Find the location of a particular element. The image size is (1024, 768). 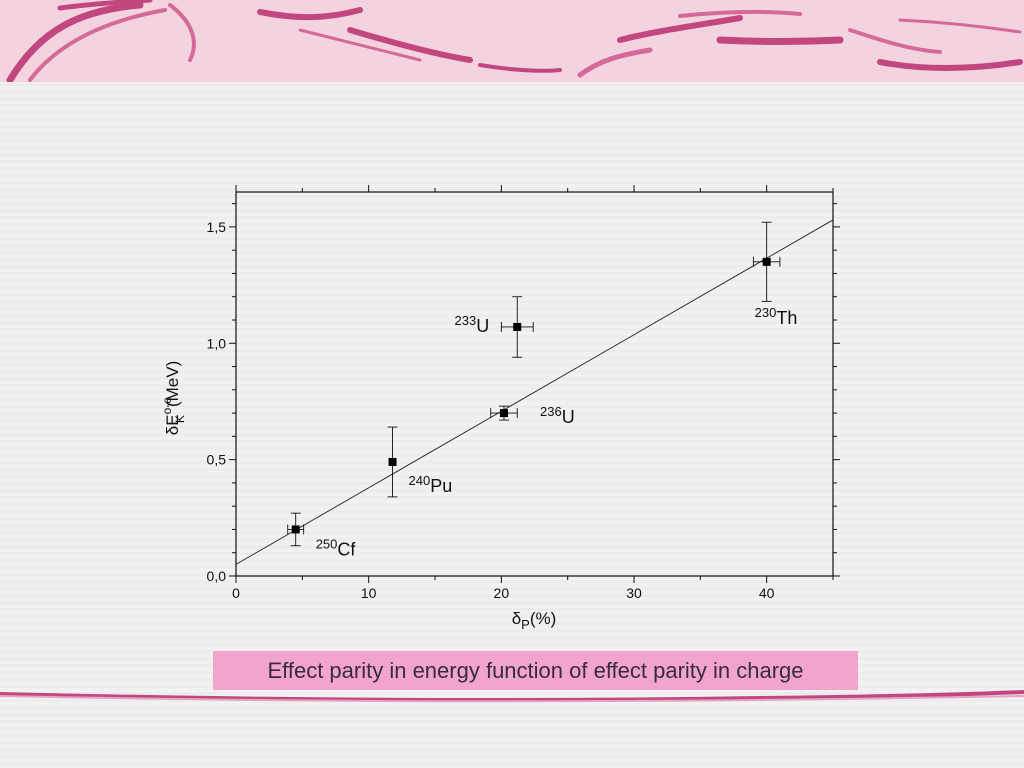

x-tick-label: 10 is located at coordinates (369, 593).